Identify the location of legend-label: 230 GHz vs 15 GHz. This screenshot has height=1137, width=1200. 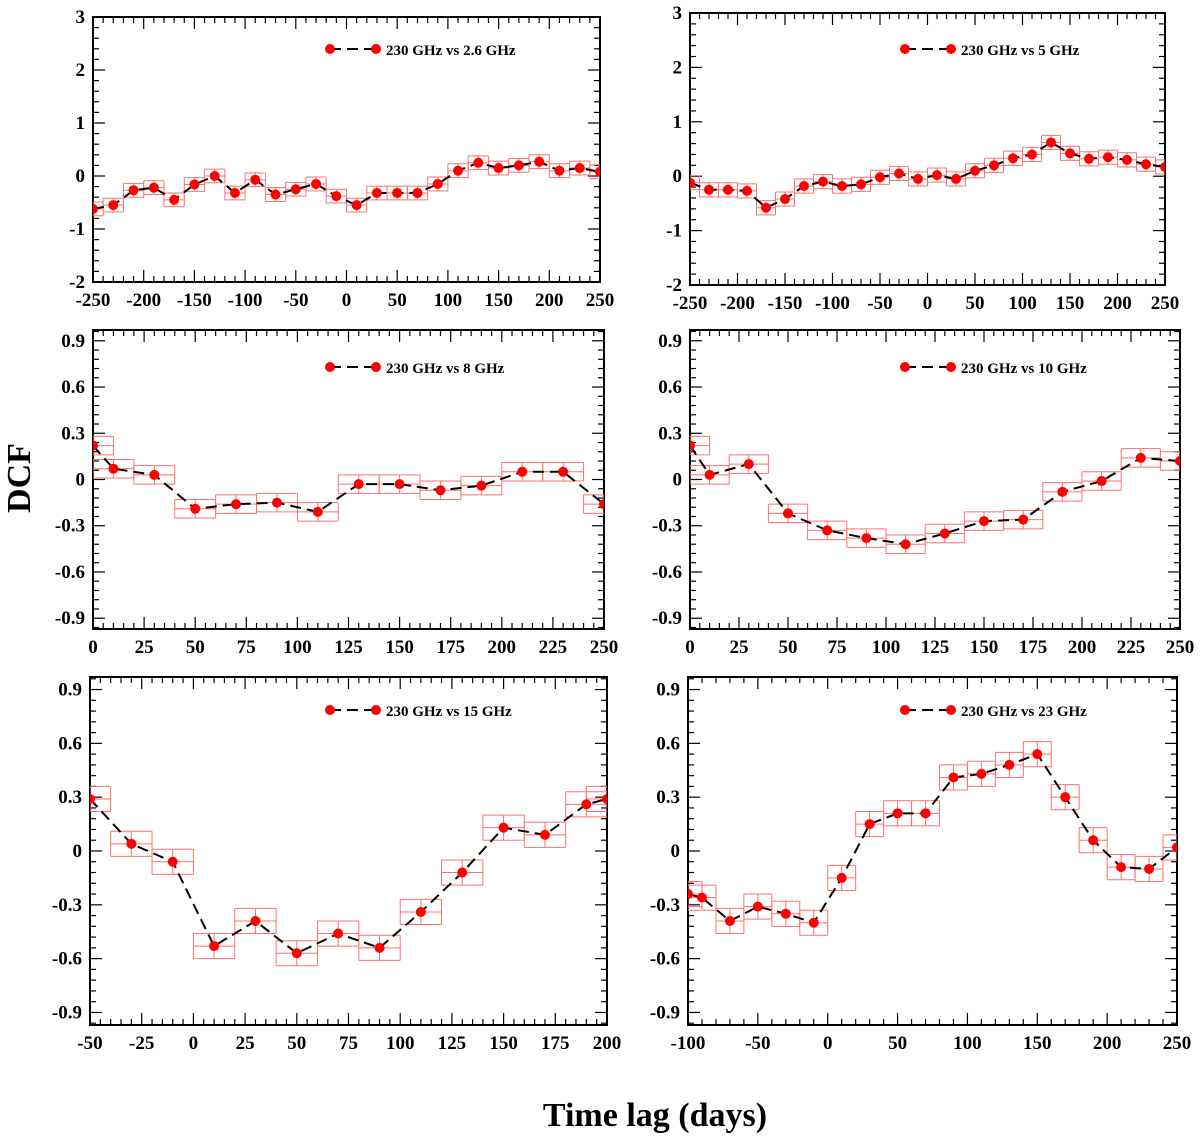
(449, 712).